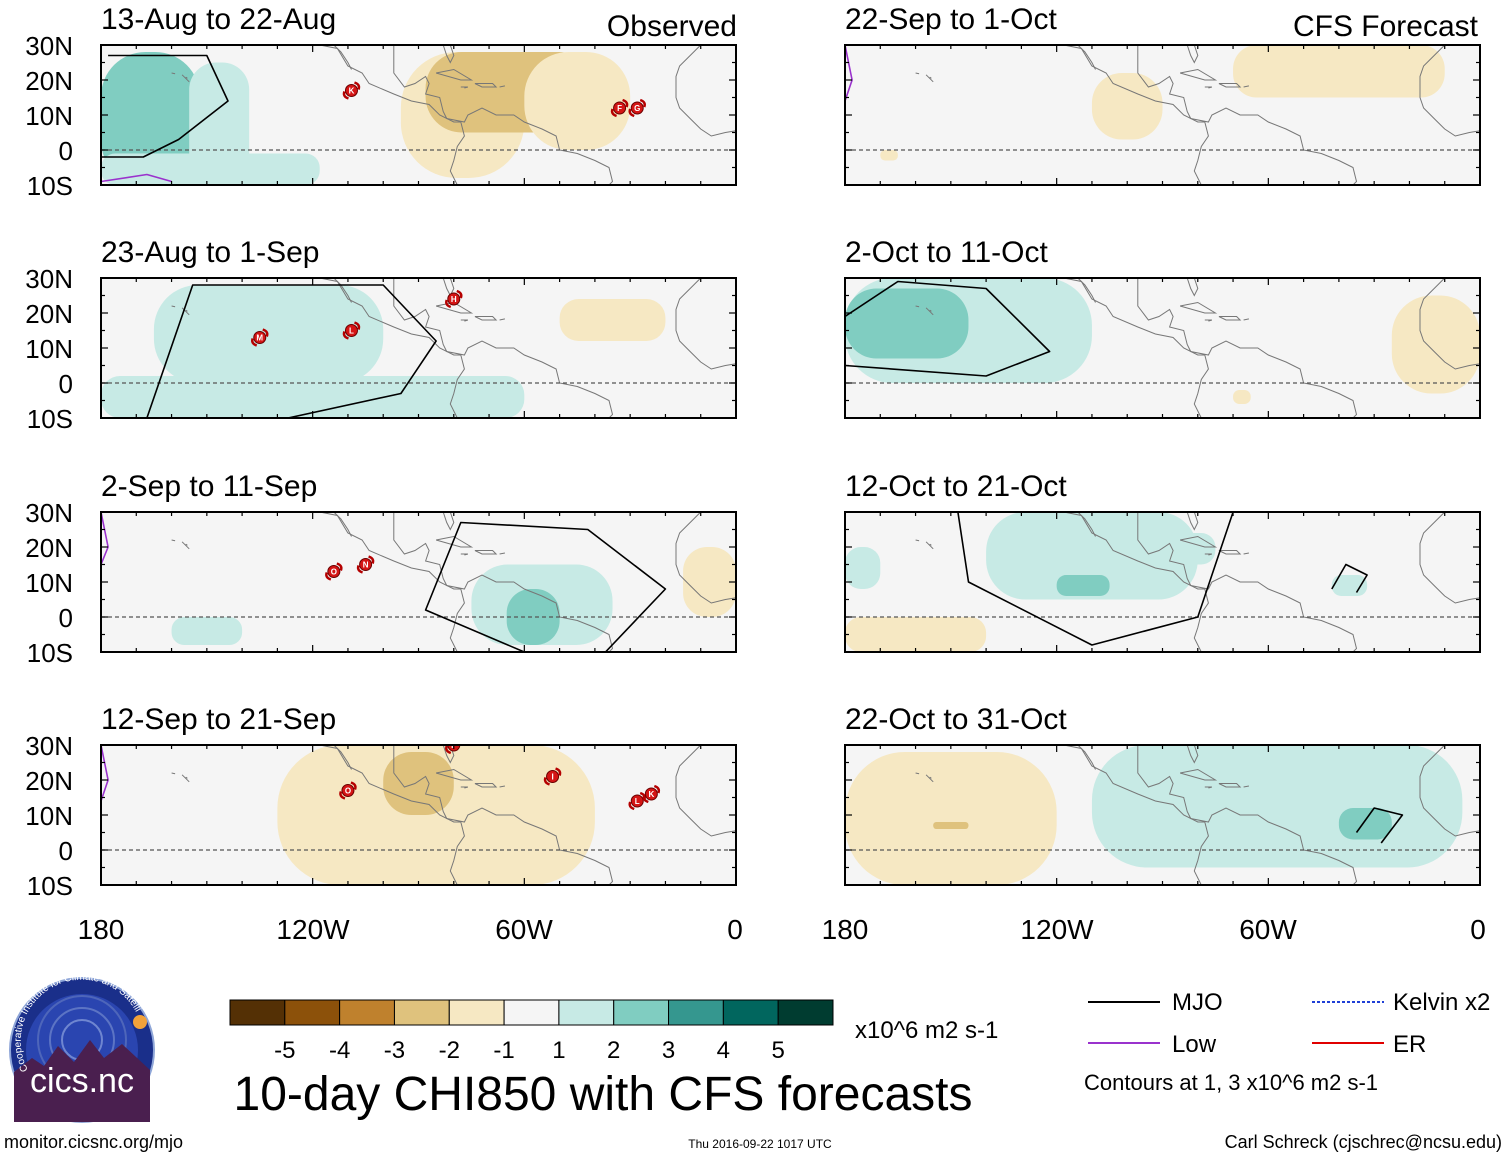 The height and width of the screenshot is (1158, 1510). I want to click on colorbar-units: x10^6 m2 s-1, so click(926, 1030).